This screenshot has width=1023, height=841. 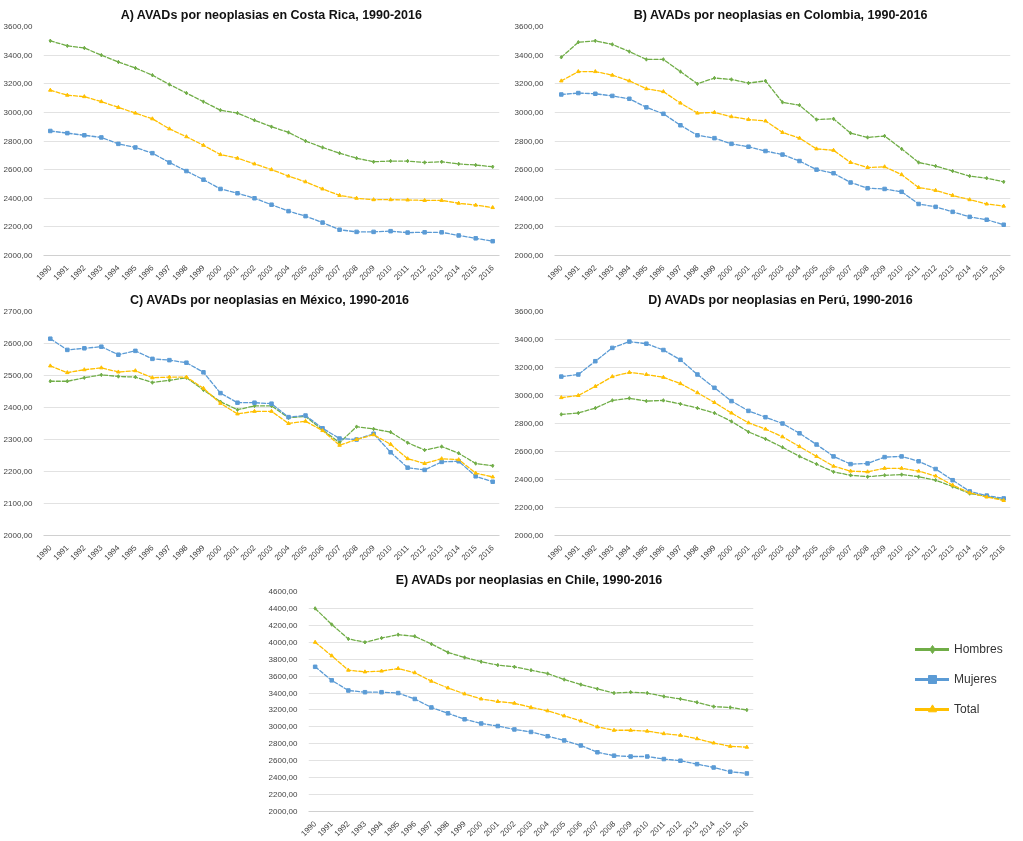 What do you see at coordinates (780, 299) in the screenshot?
I see `chart-title: D) AVADs por neoplasias en Perú, 1990-2016` at bounding box center [780, 299].